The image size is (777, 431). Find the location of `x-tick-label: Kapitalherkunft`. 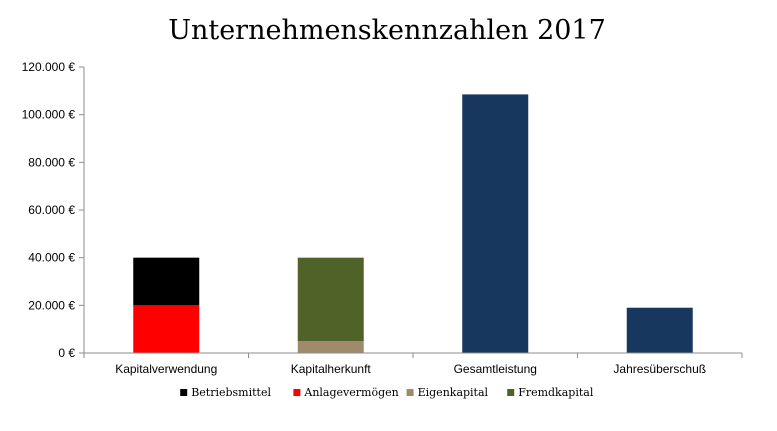

x-tick-label: Kapitalherkunft is located at coordinates (331, 369).